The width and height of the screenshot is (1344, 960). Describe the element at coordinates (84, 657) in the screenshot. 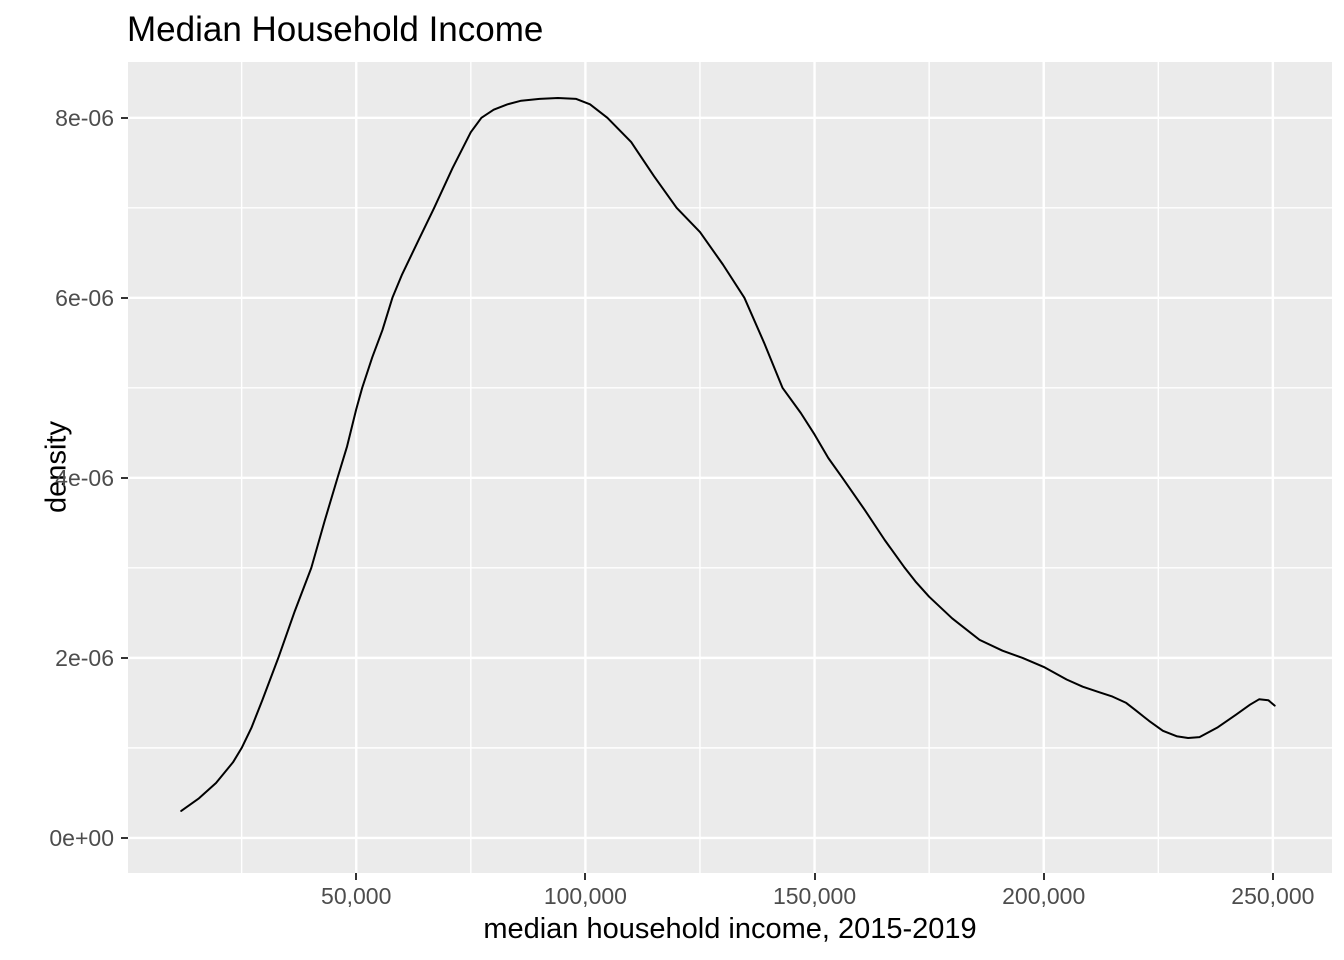

I see `y-tick-label: 2e-06` at that location.